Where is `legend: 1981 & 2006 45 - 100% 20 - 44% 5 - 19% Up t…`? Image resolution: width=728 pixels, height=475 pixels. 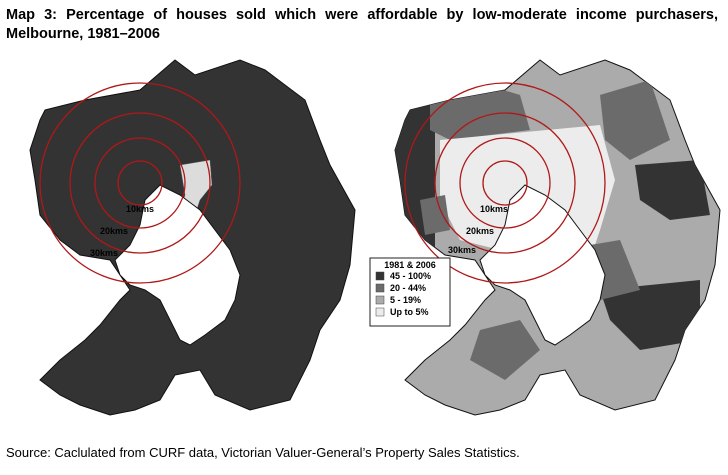 legend: 1981 & 2006 45 - 100% 20 - 44% 5 - 19% Up t… is located at coordinates (410, 292).